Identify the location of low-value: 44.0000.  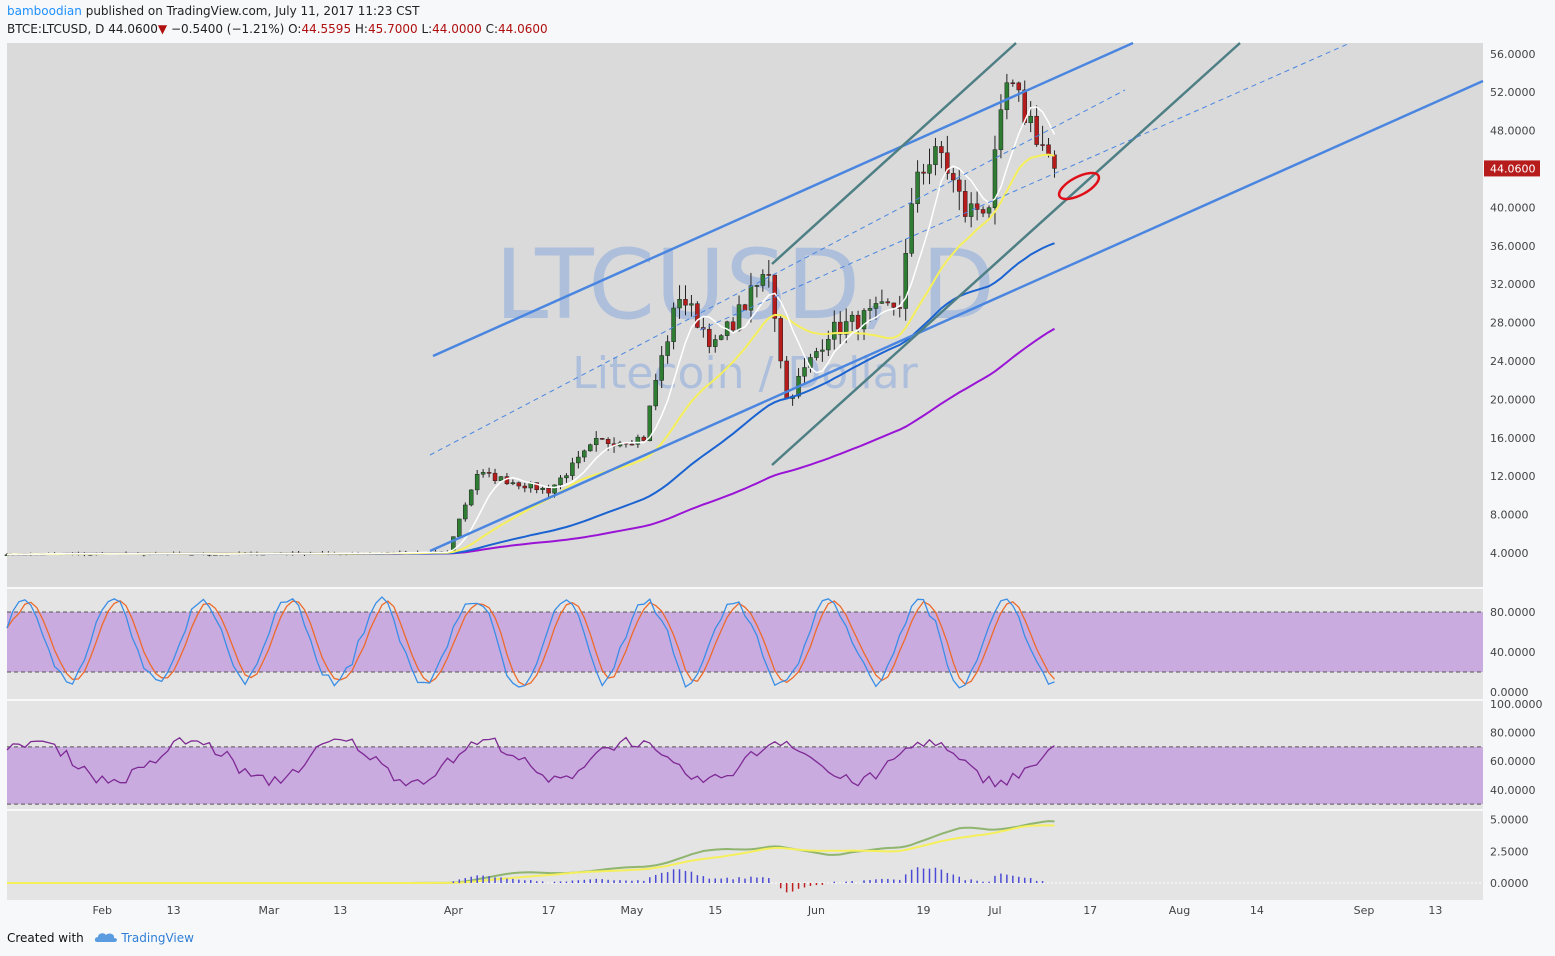
(457, 29).